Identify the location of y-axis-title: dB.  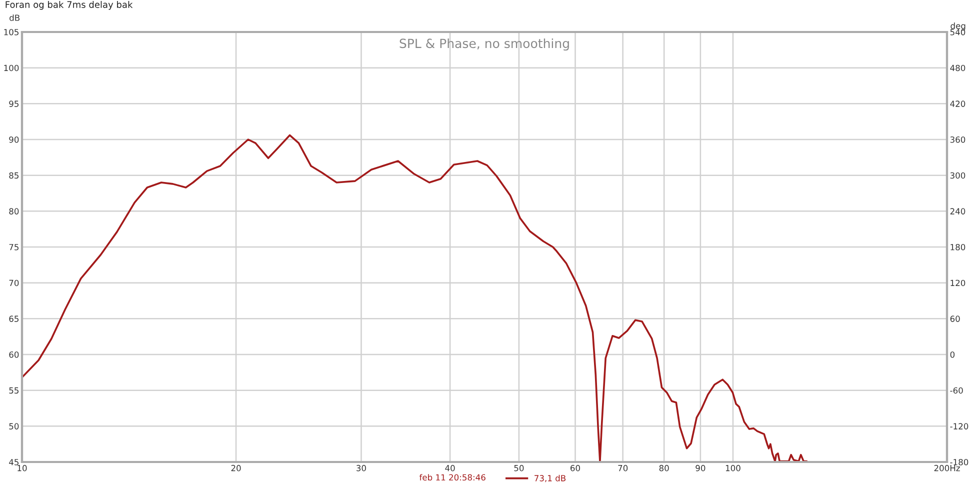
(15, 17).